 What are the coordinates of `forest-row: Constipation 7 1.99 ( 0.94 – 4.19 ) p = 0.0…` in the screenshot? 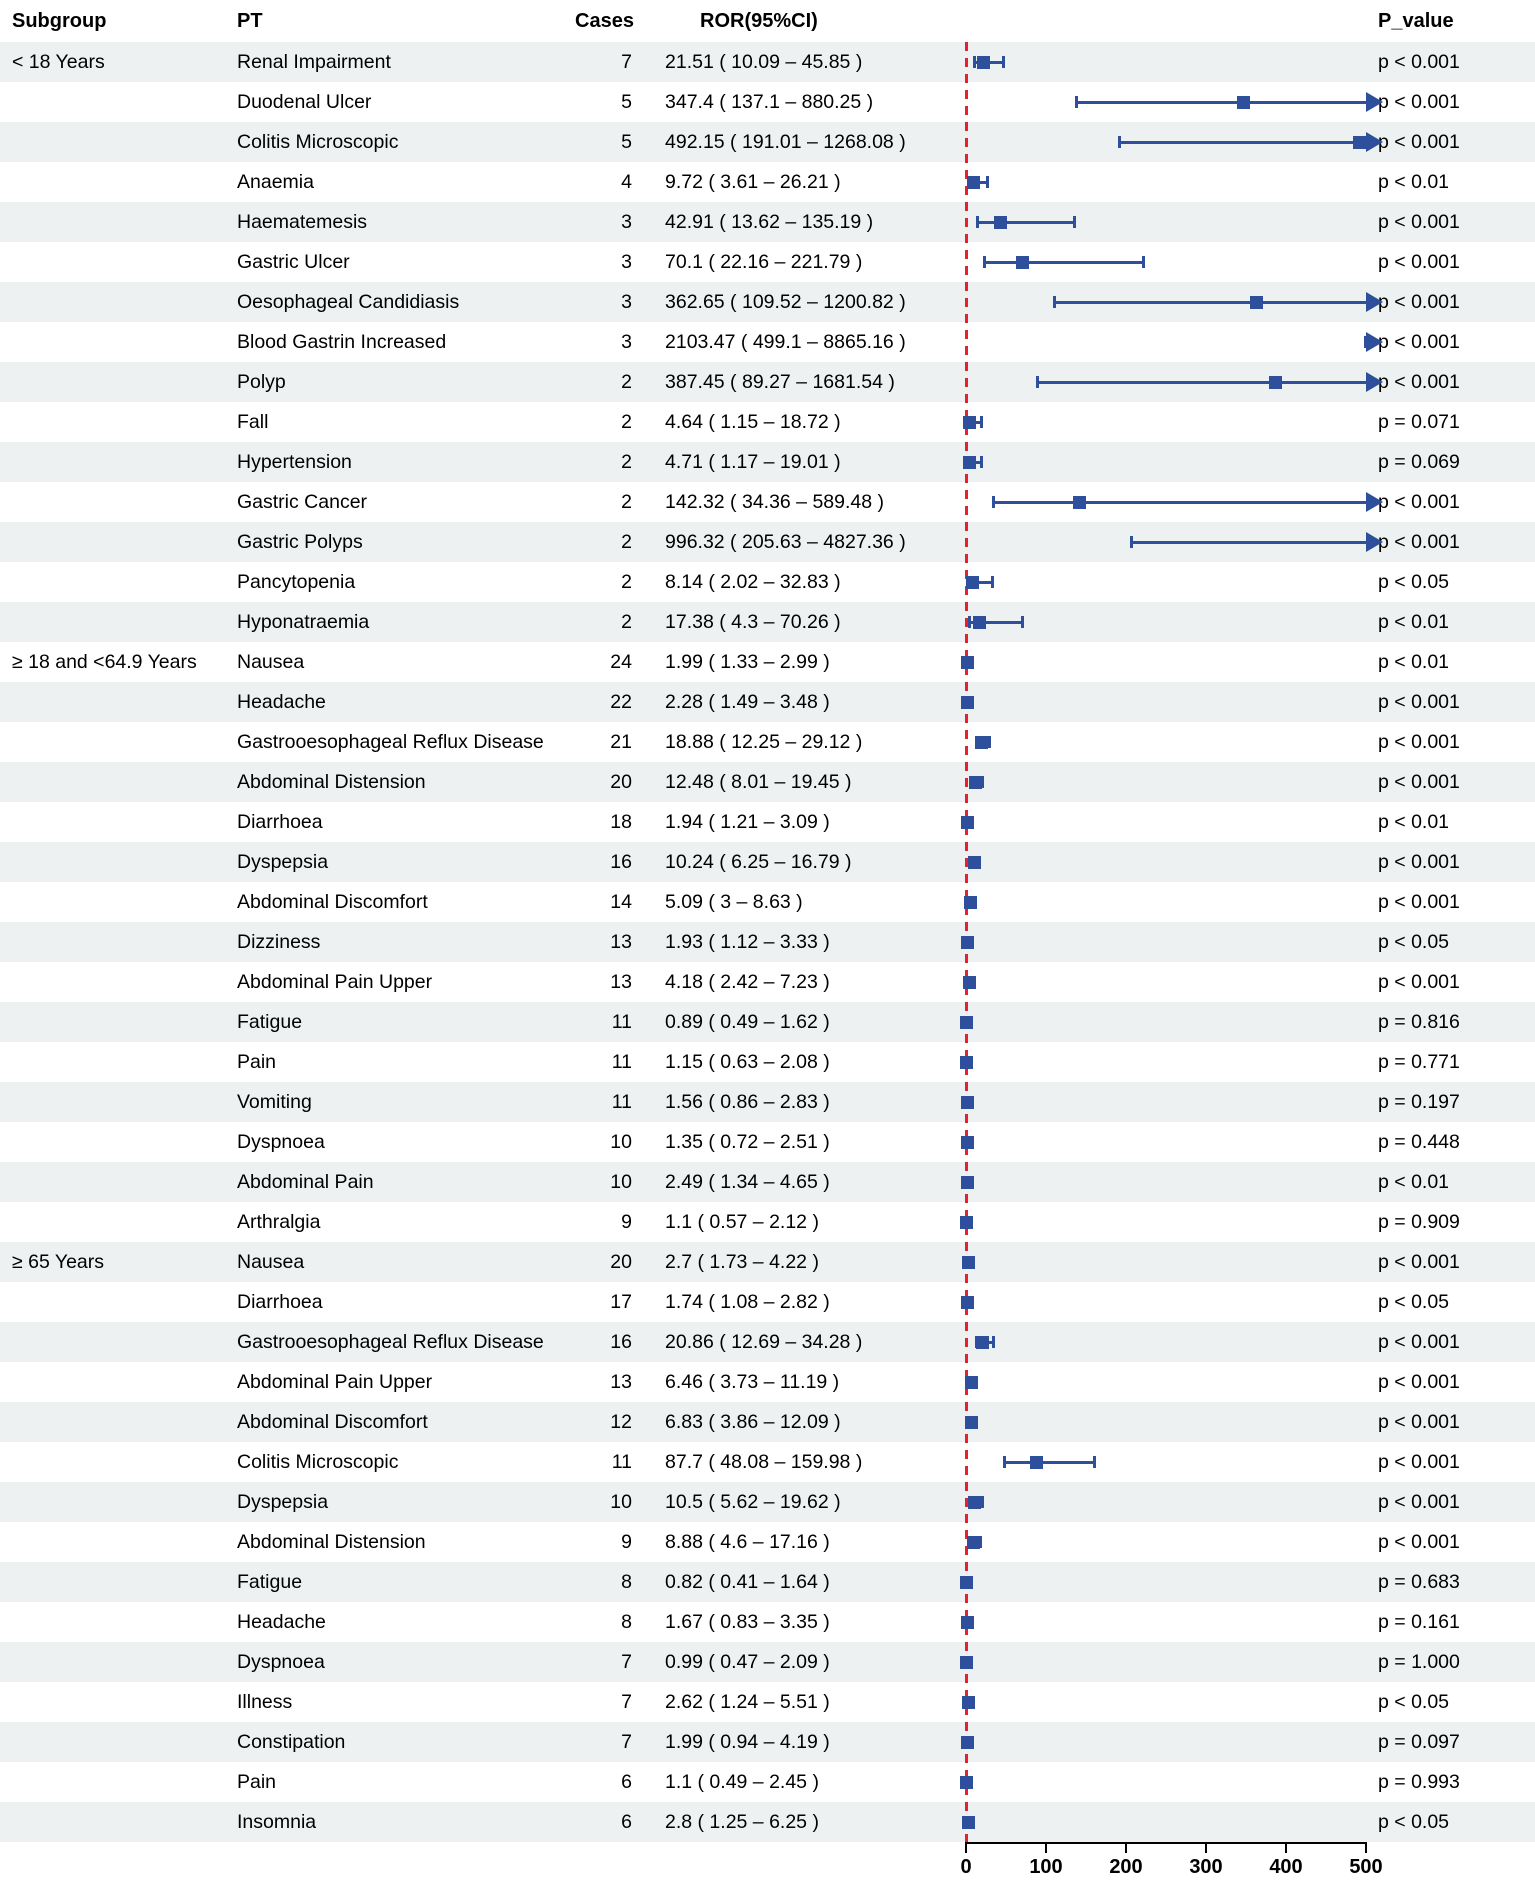 It's located at (767, 1742).